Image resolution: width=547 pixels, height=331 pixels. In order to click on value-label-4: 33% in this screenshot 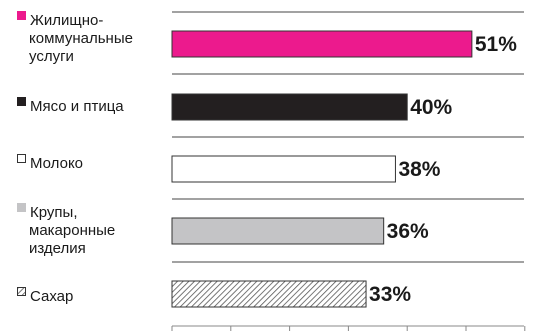, I will do `click(390, 294)`.